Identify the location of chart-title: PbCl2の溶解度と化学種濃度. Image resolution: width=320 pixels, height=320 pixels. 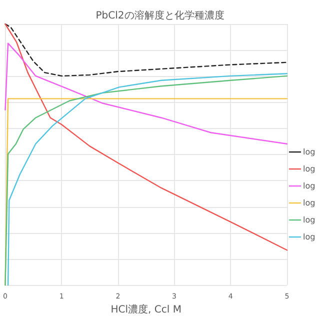
(160, 16).